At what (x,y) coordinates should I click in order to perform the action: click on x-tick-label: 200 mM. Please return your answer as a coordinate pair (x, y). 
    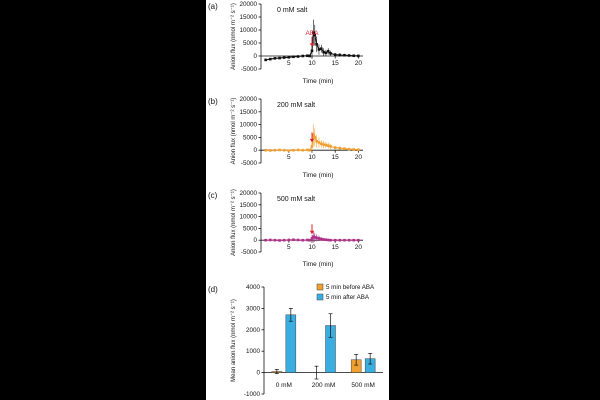
    Looking at the image, I should click on (323, 385).